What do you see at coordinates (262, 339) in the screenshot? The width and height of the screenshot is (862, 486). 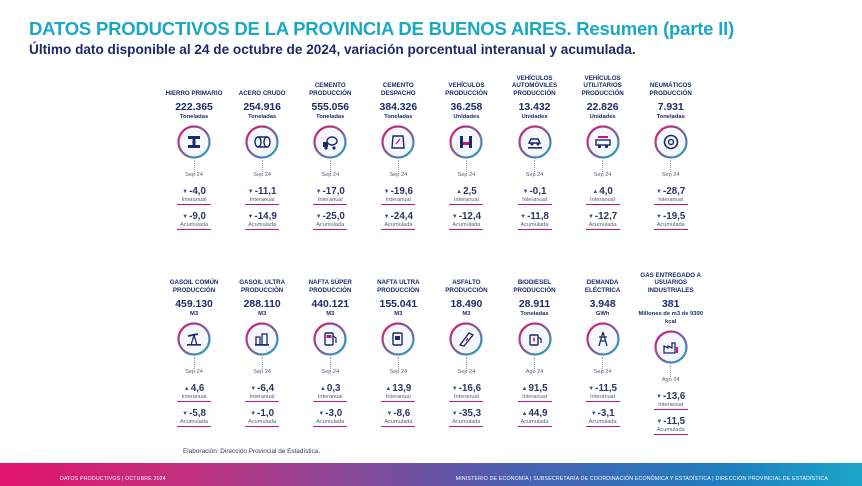 I see `refinery-icon` at bounding box center [262, 339].